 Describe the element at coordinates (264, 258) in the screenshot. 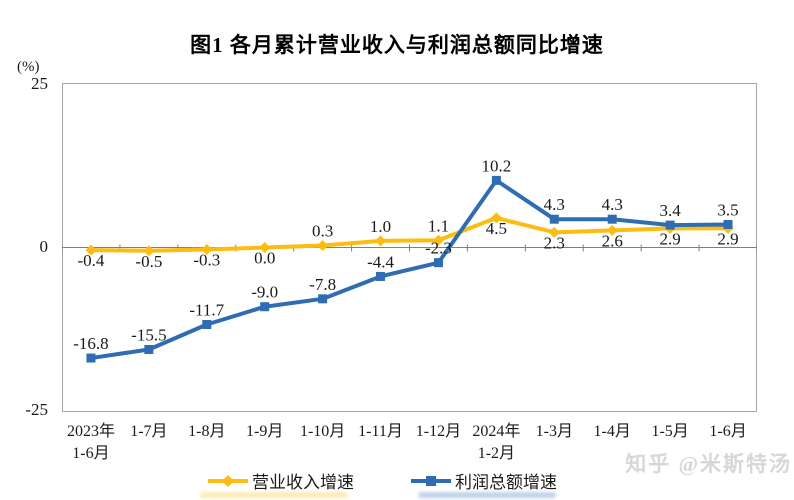

I see `data-label: 0.0` at that location.